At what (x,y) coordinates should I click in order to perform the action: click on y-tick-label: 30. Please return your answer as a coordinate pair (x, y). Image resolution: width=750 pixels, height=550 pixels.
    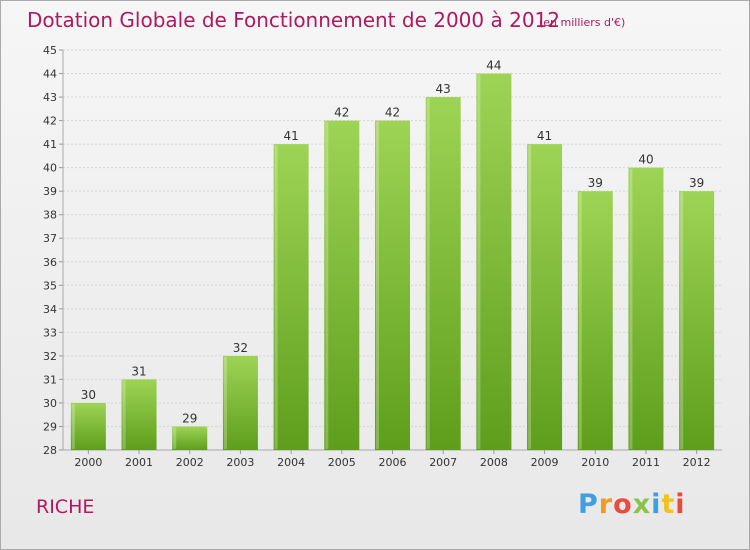
    Looking at the image, I should click on (50, 403).